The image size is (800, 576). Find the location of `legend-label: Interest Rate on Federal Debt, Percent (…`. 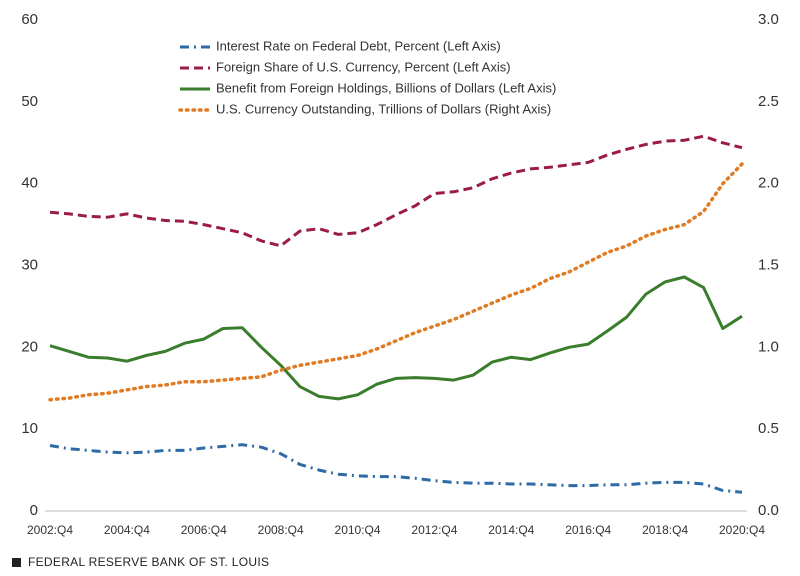

legend-label: Interest Rate on Federal Debt, Percent (… is located at coordinates (358, 45).